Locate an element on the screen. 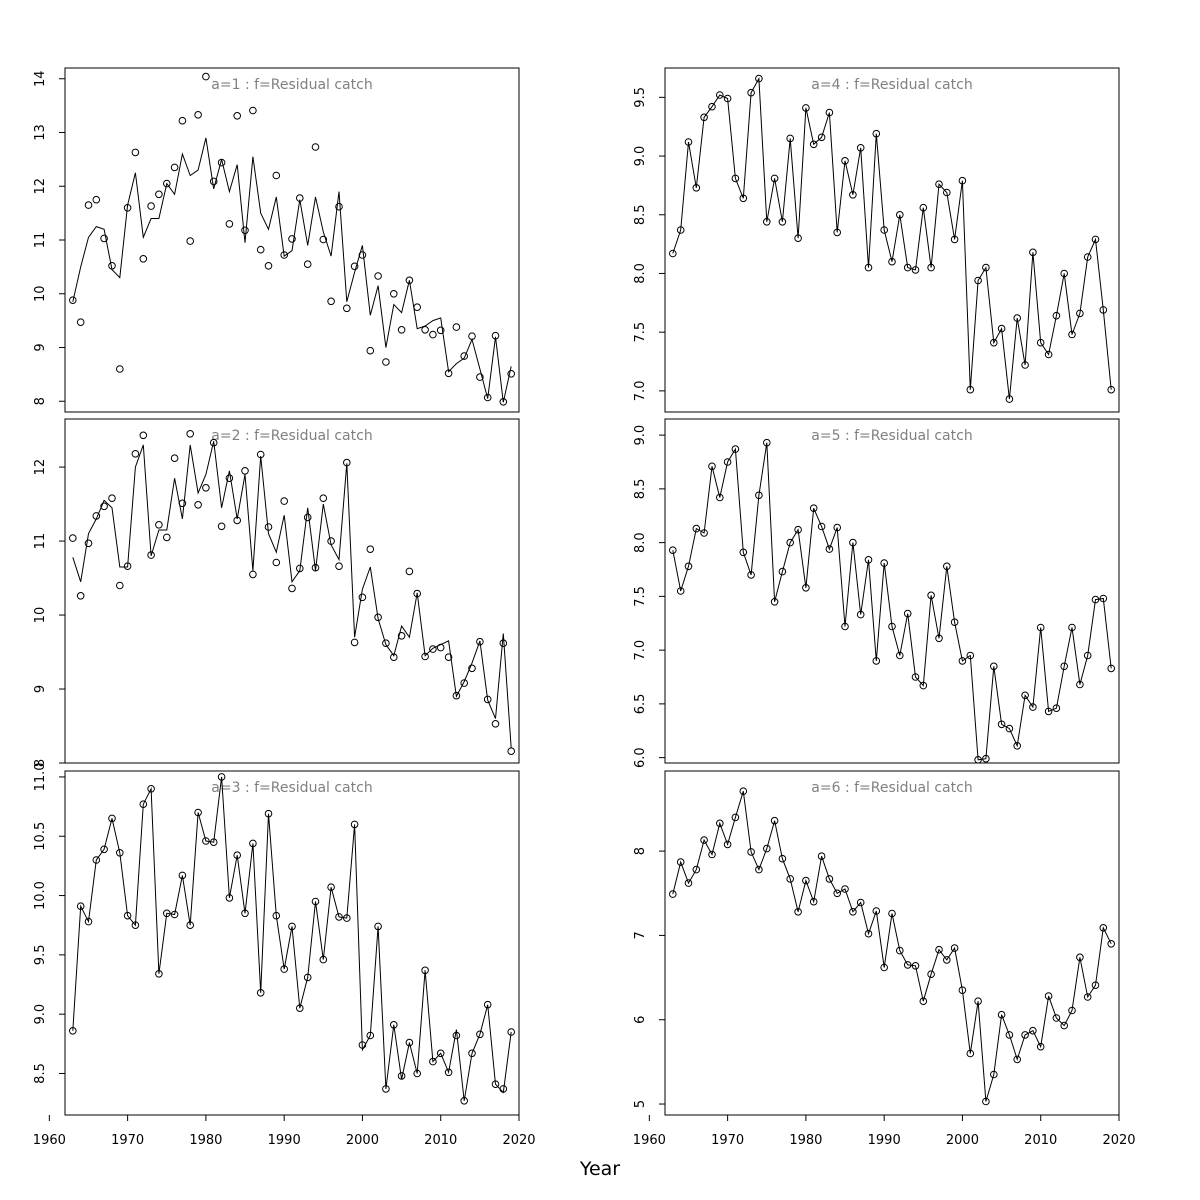  y-tick-label: 9 is located at coordinates (40, 689).